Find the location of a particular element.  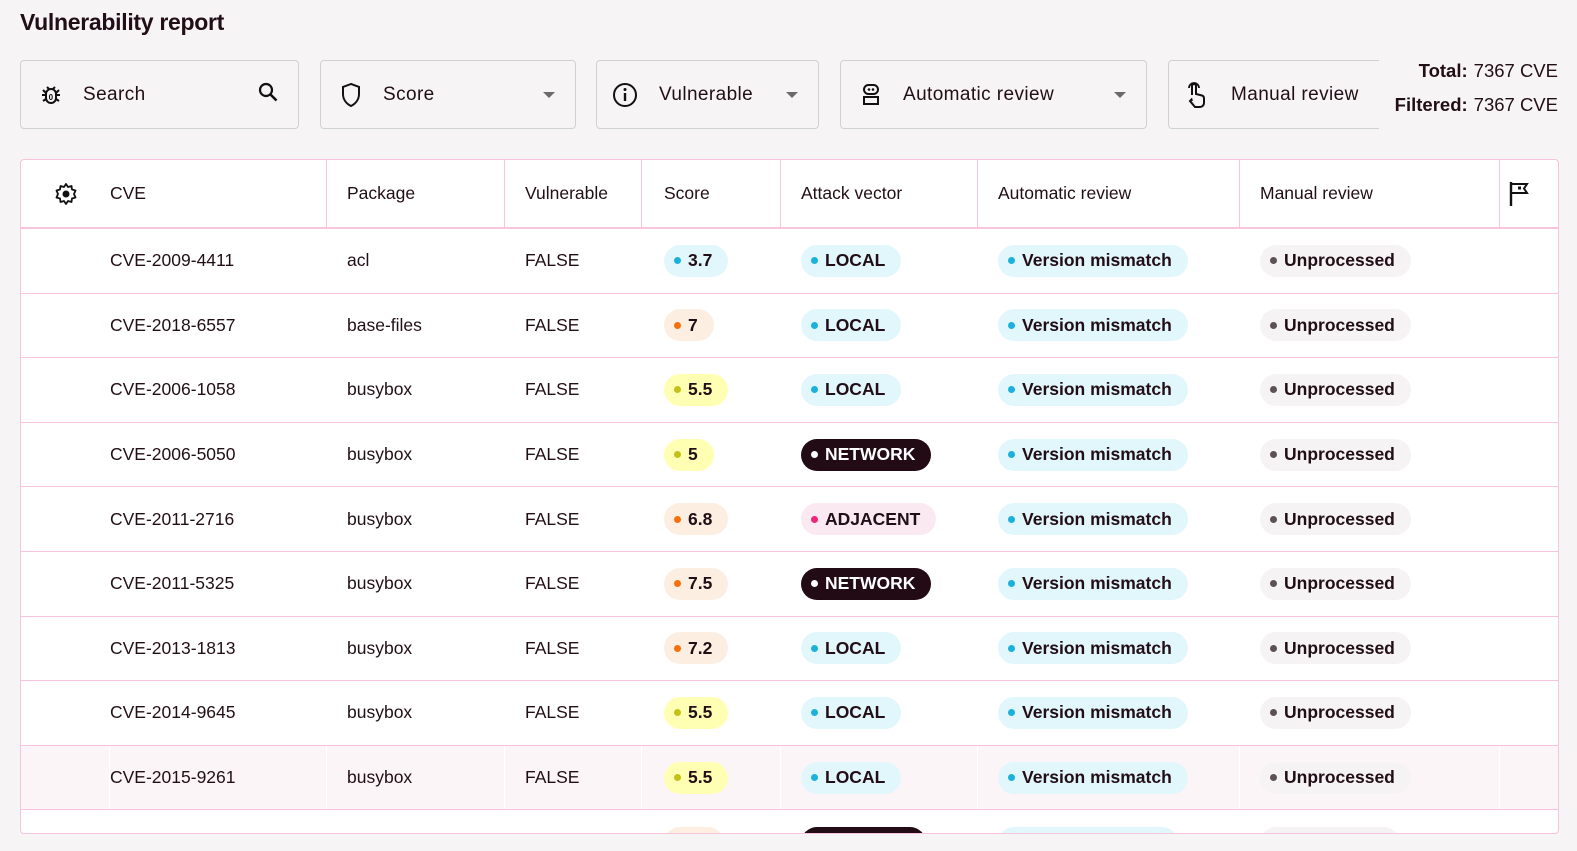

package-cell: base-files is located at coordinates (416, 325).